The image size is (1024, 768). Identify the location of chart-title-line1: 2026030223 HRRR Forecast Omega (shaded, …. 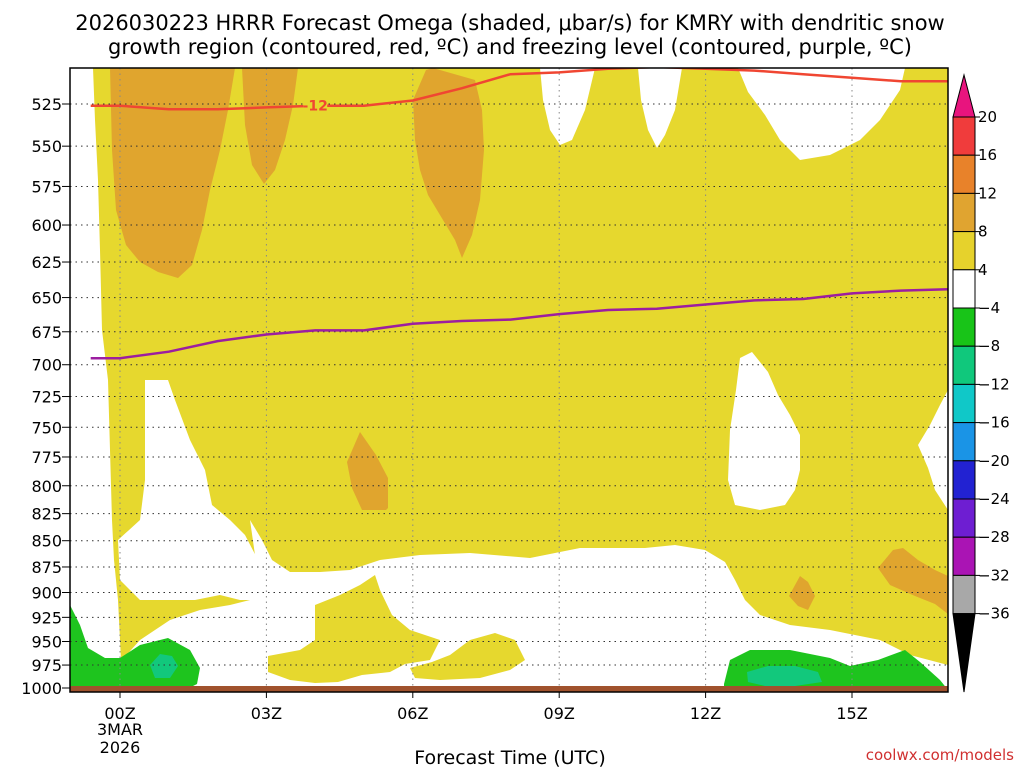
(510, 23).